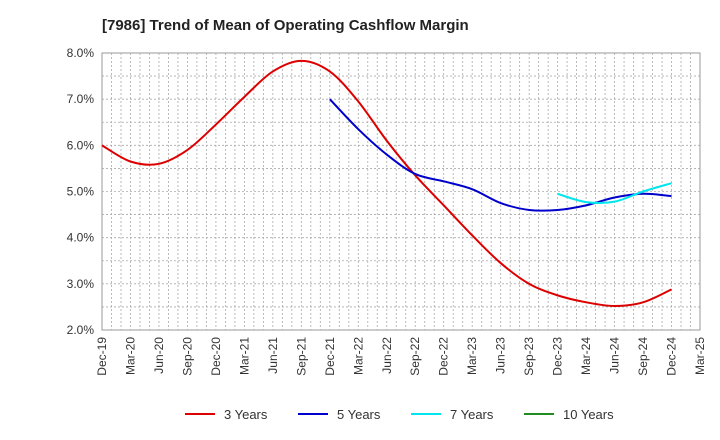  Describe the element at coordinates (615, 355) in the screenshot. I see `x-tick-label: Jun-24` at that location.